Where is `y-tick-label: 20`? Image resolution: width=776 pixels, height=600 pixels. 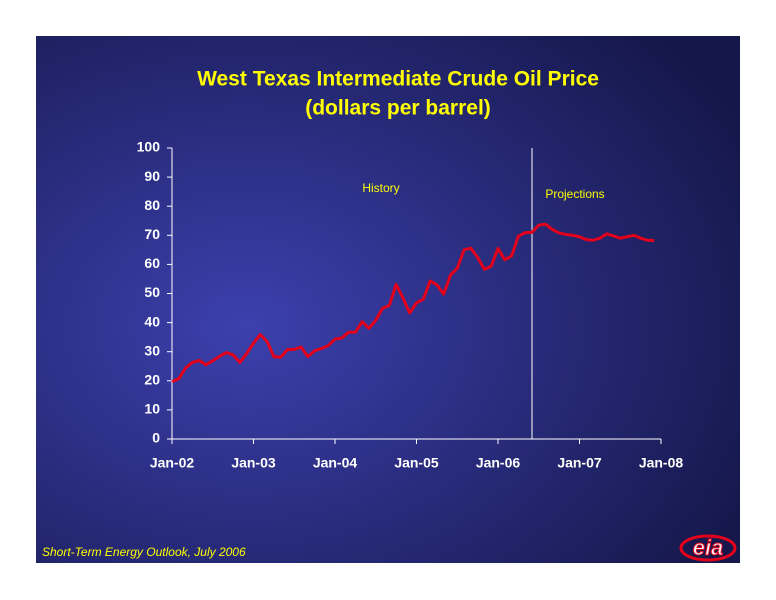
y-tick-label: 20 is located at coordinates (152, 380).